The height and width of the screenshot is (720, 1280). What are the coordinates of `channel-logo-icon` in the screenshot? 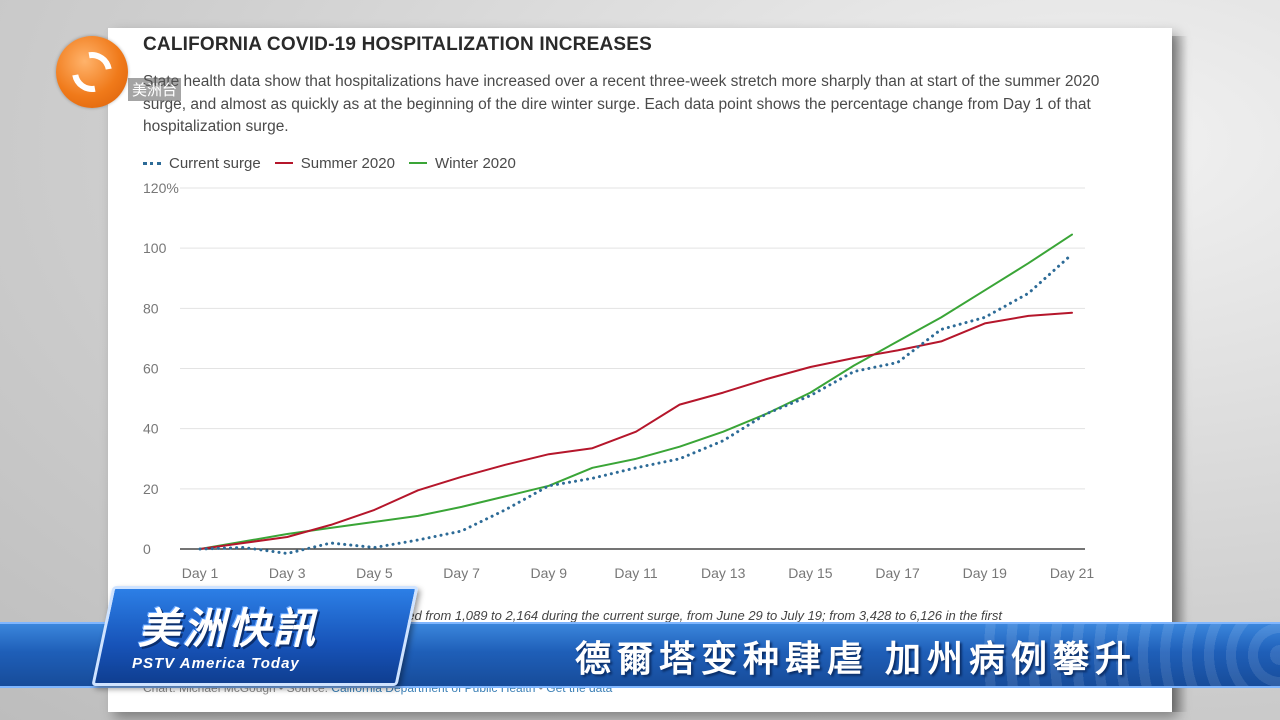 It's located at (92, 72).